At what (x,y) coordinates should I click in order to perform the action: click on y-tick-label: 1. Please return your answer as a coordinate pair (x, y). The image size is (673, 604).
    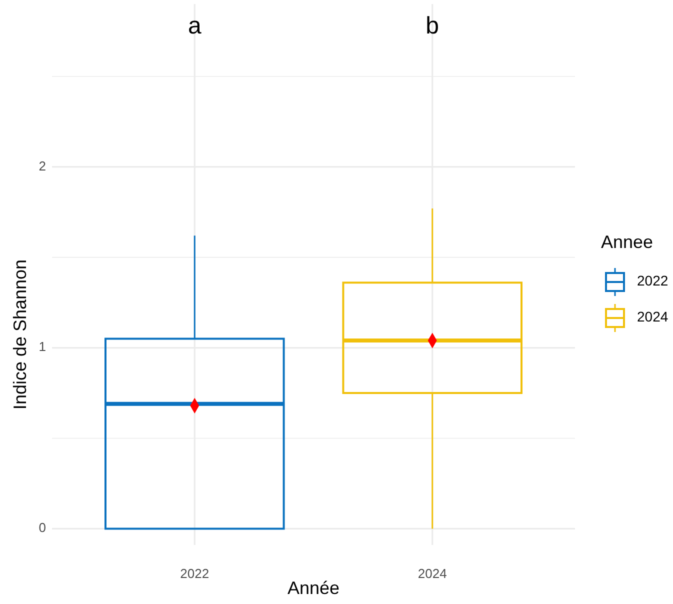
    Looking at the image, I should click on (42, 346).